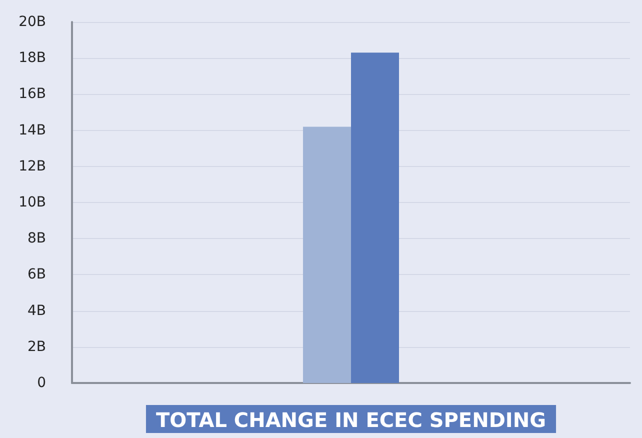  Describe the element at coordinates (32, 130) in the screenshot. I see `y-tick-label: 14B` at that location.